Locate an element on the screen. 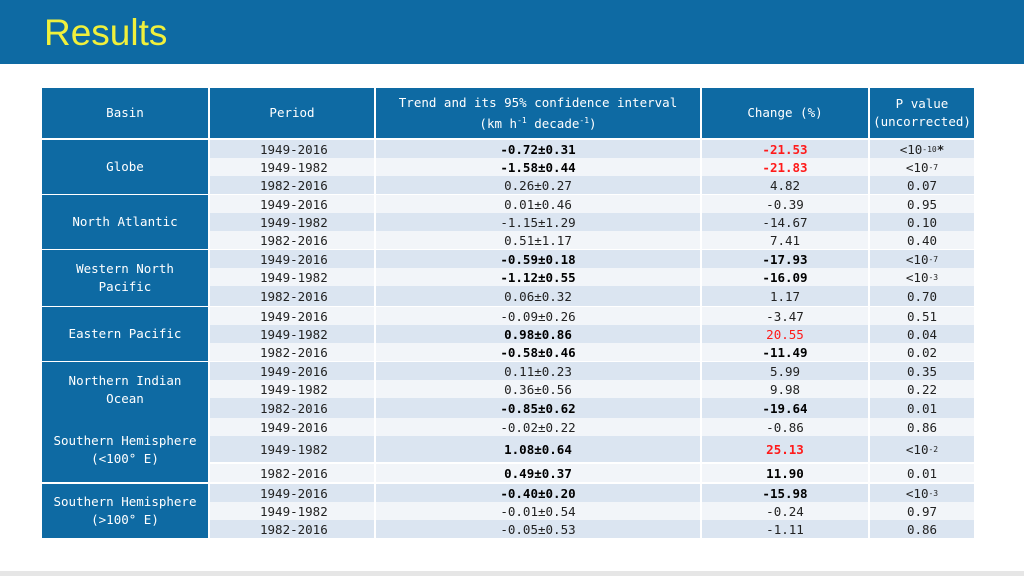  trend-cell: -1.58±0.44 is located at coordinates (538, 167).